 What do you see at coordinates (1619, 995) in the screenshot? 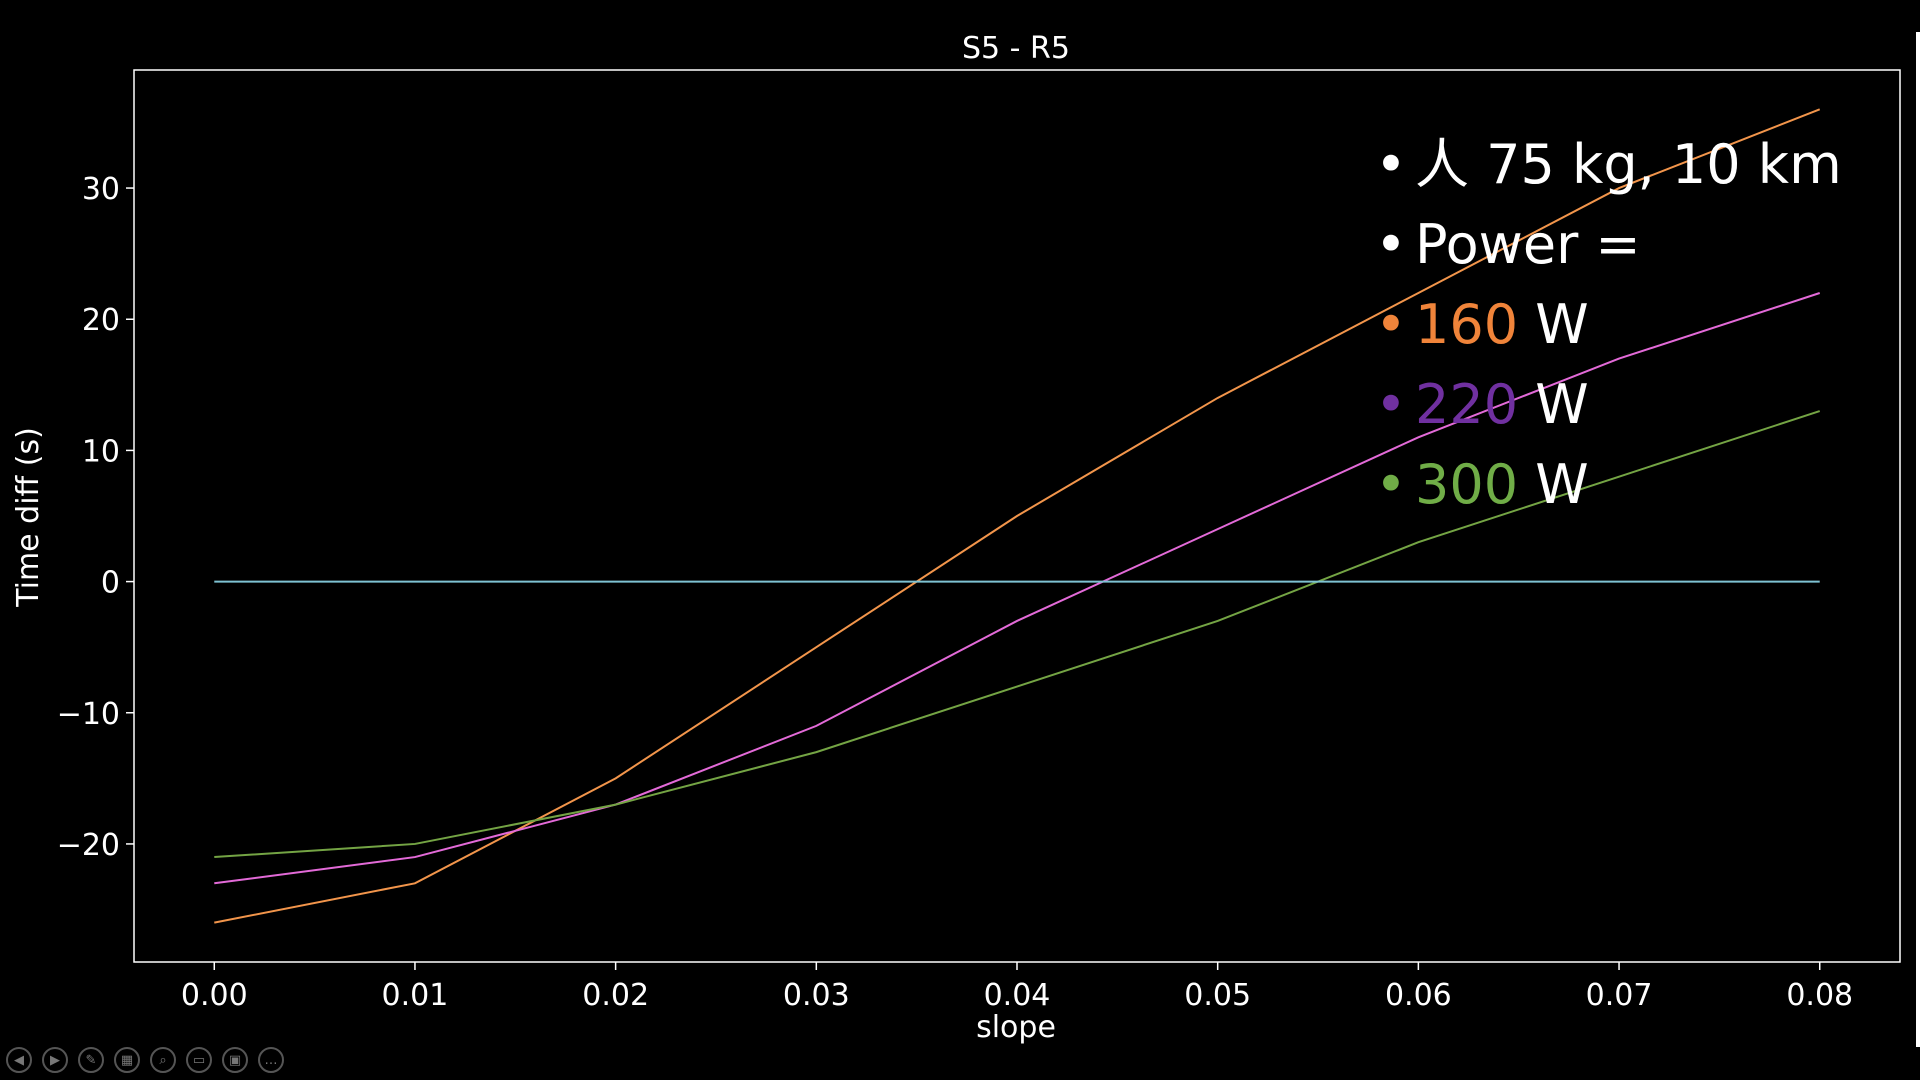
I see `x-tick-label: 0.07` at bounding box center [1619, 995].